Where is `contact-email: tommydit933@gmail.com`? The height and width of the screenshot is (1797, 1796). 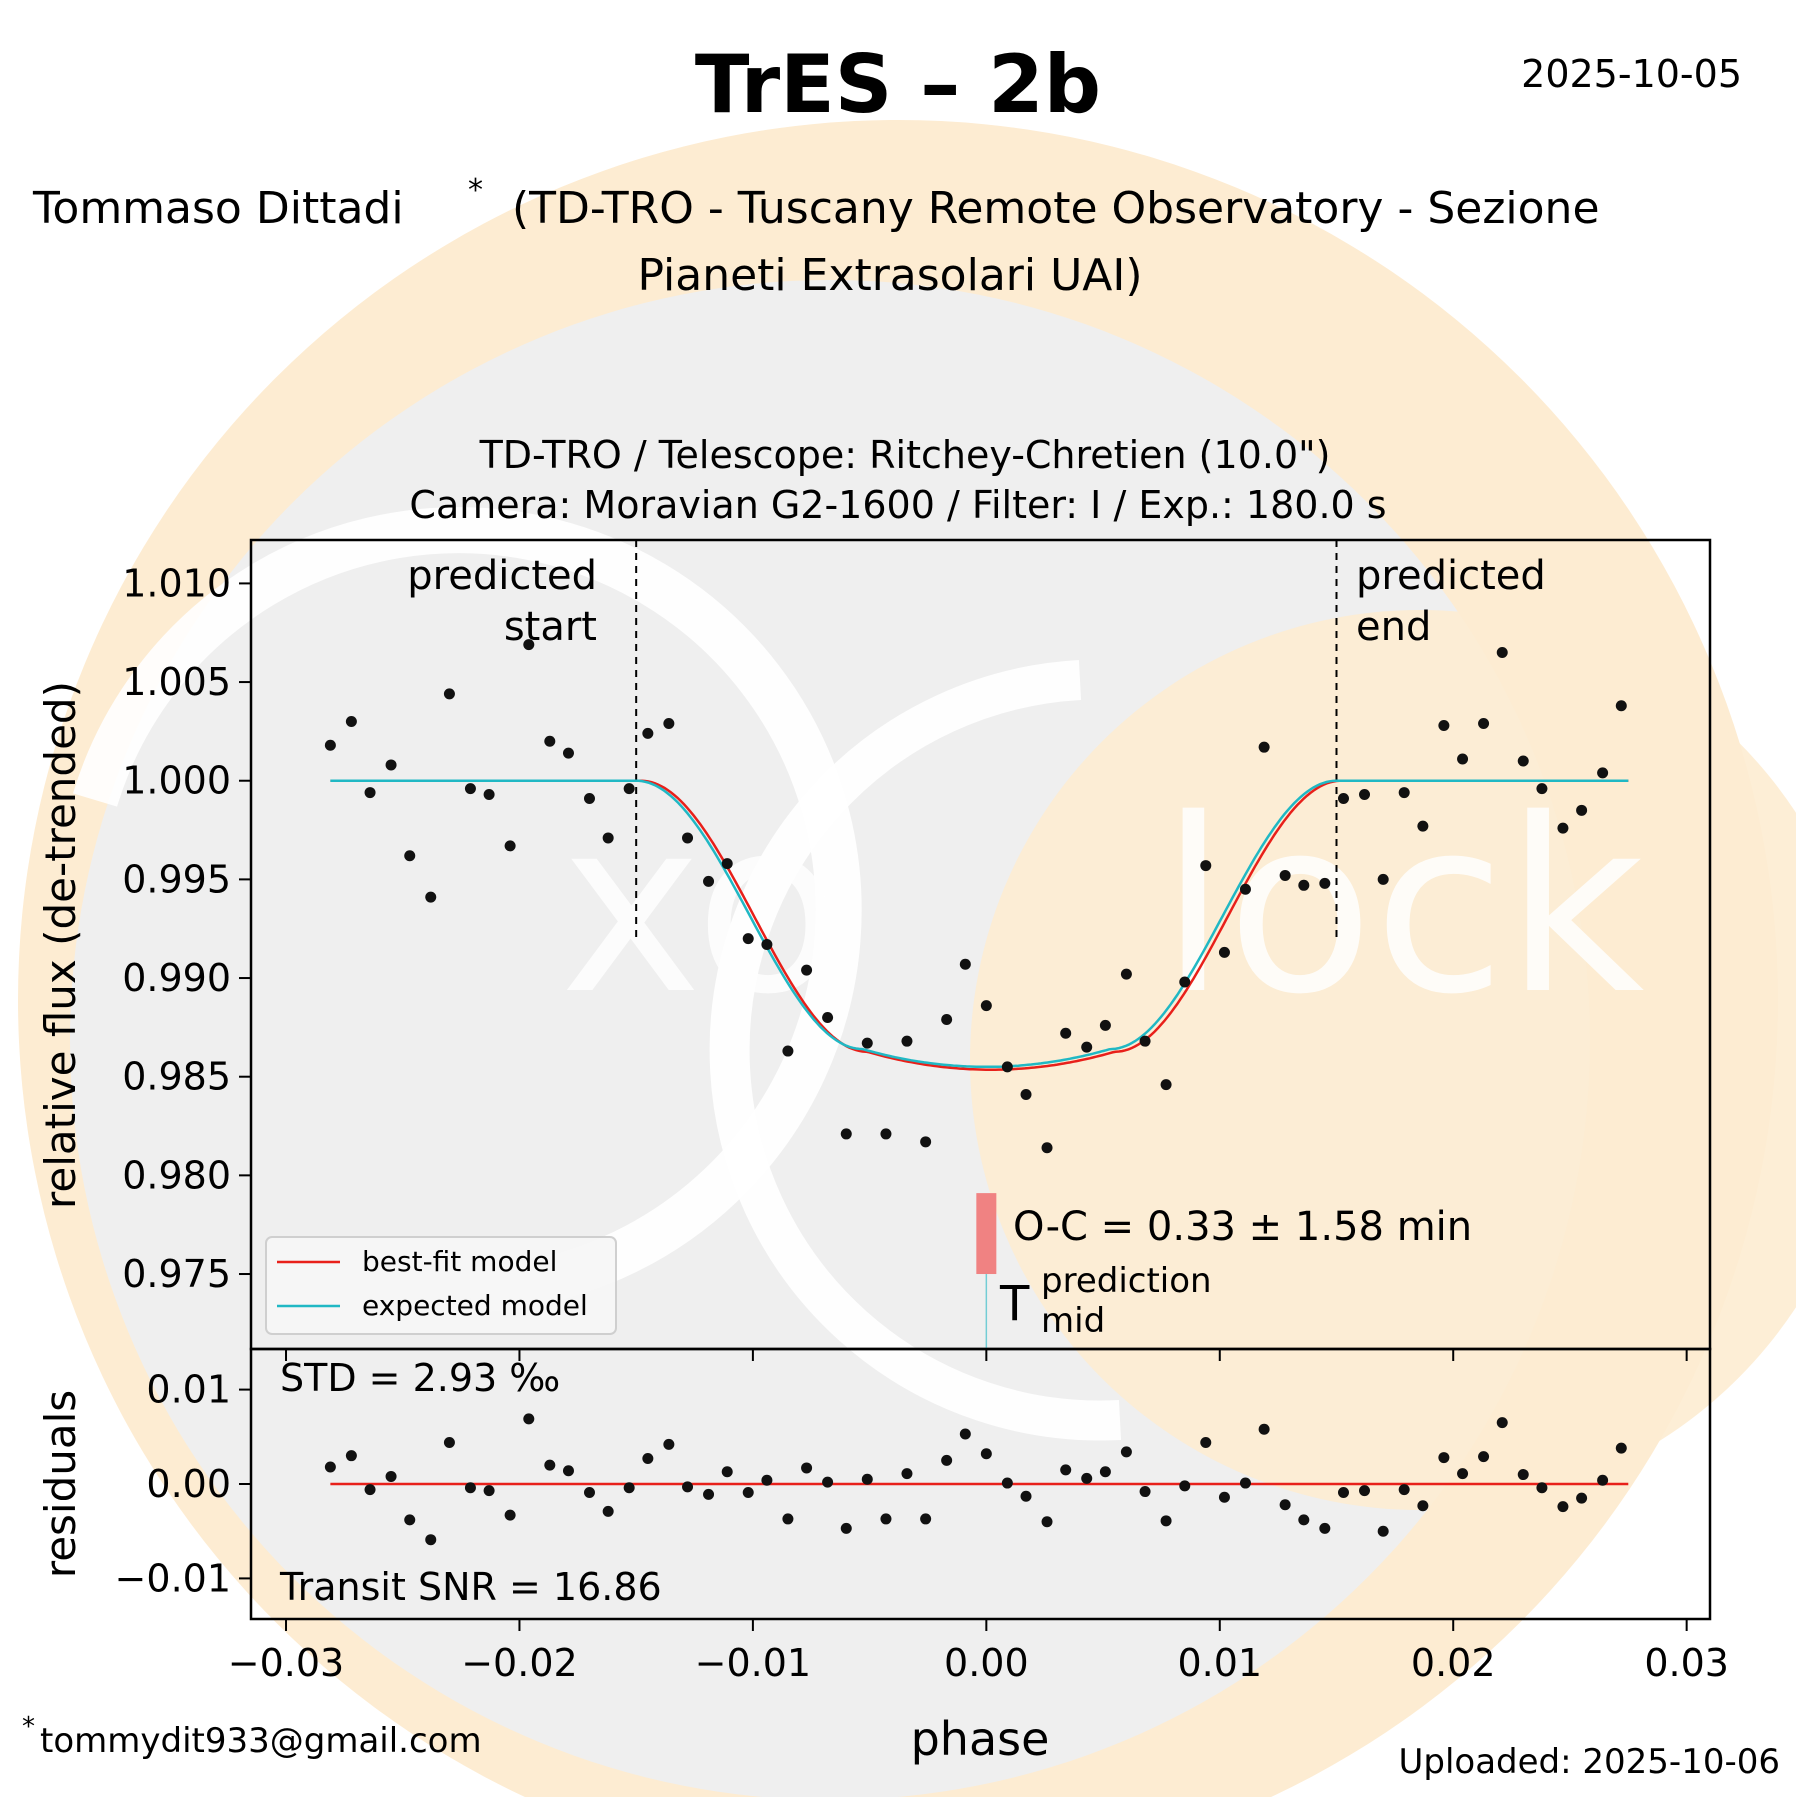 contact-email: tommydit933@gmail.com is located at coordinates (261, 1741).